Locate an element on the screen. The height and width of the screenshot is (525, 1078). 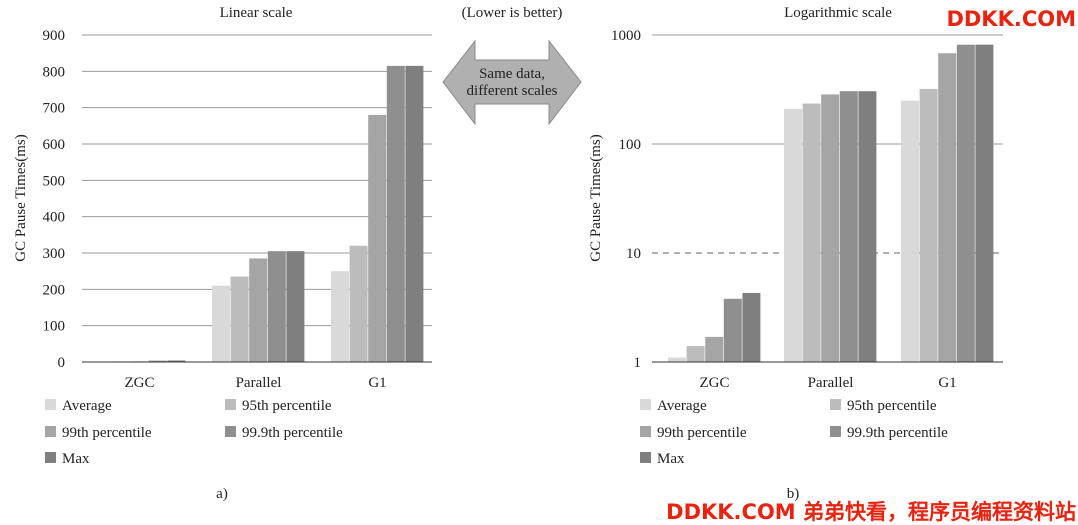
linear-x-ticks: ZGC Parallel G1 is located at coordinates (256, 383).